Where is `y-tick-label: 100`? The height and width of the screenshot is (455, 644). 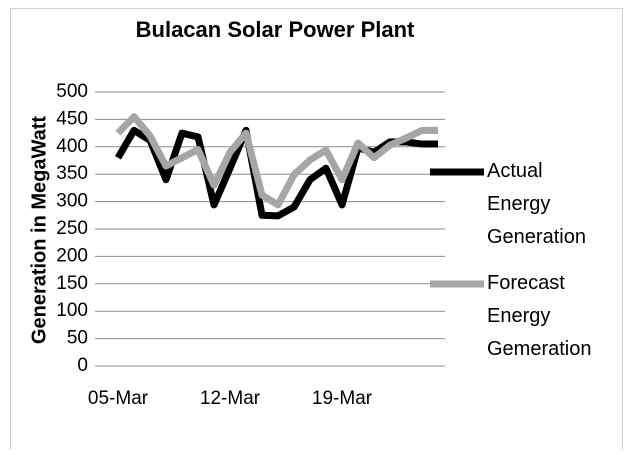
y-tick-label: 100 is located at coordinates (72, 310).